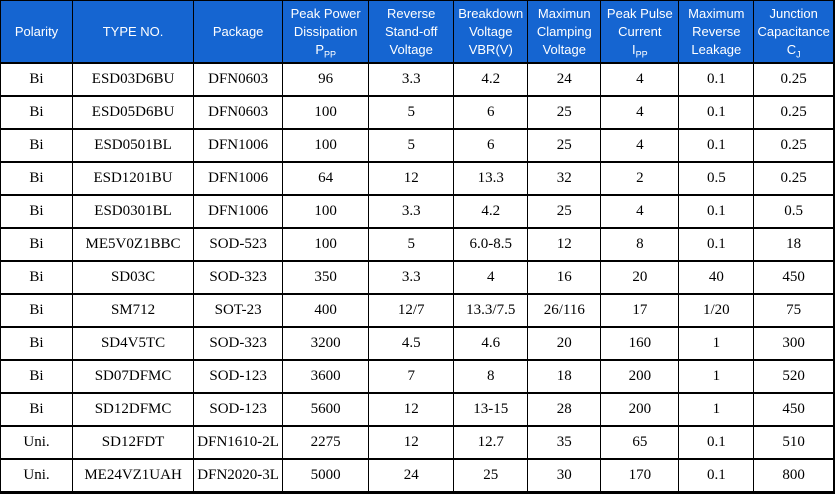  What do you see at coordinates (564, 178) in the screenshot?
I see `cell-clamping-voltage: 32` at bounding box center [564, 178].